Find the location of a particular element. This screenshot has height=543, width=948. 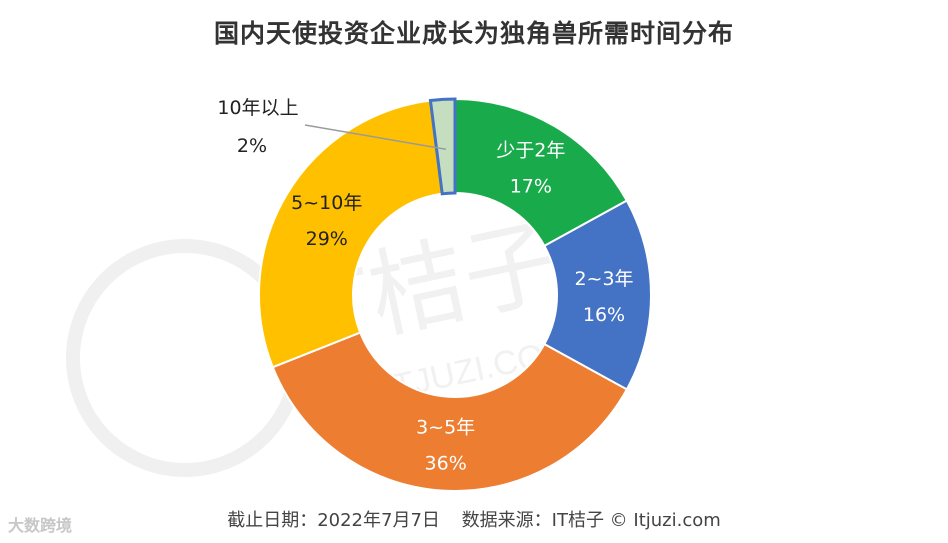

slice-label-2: 3~5年 is located at coordinates (445, 428).